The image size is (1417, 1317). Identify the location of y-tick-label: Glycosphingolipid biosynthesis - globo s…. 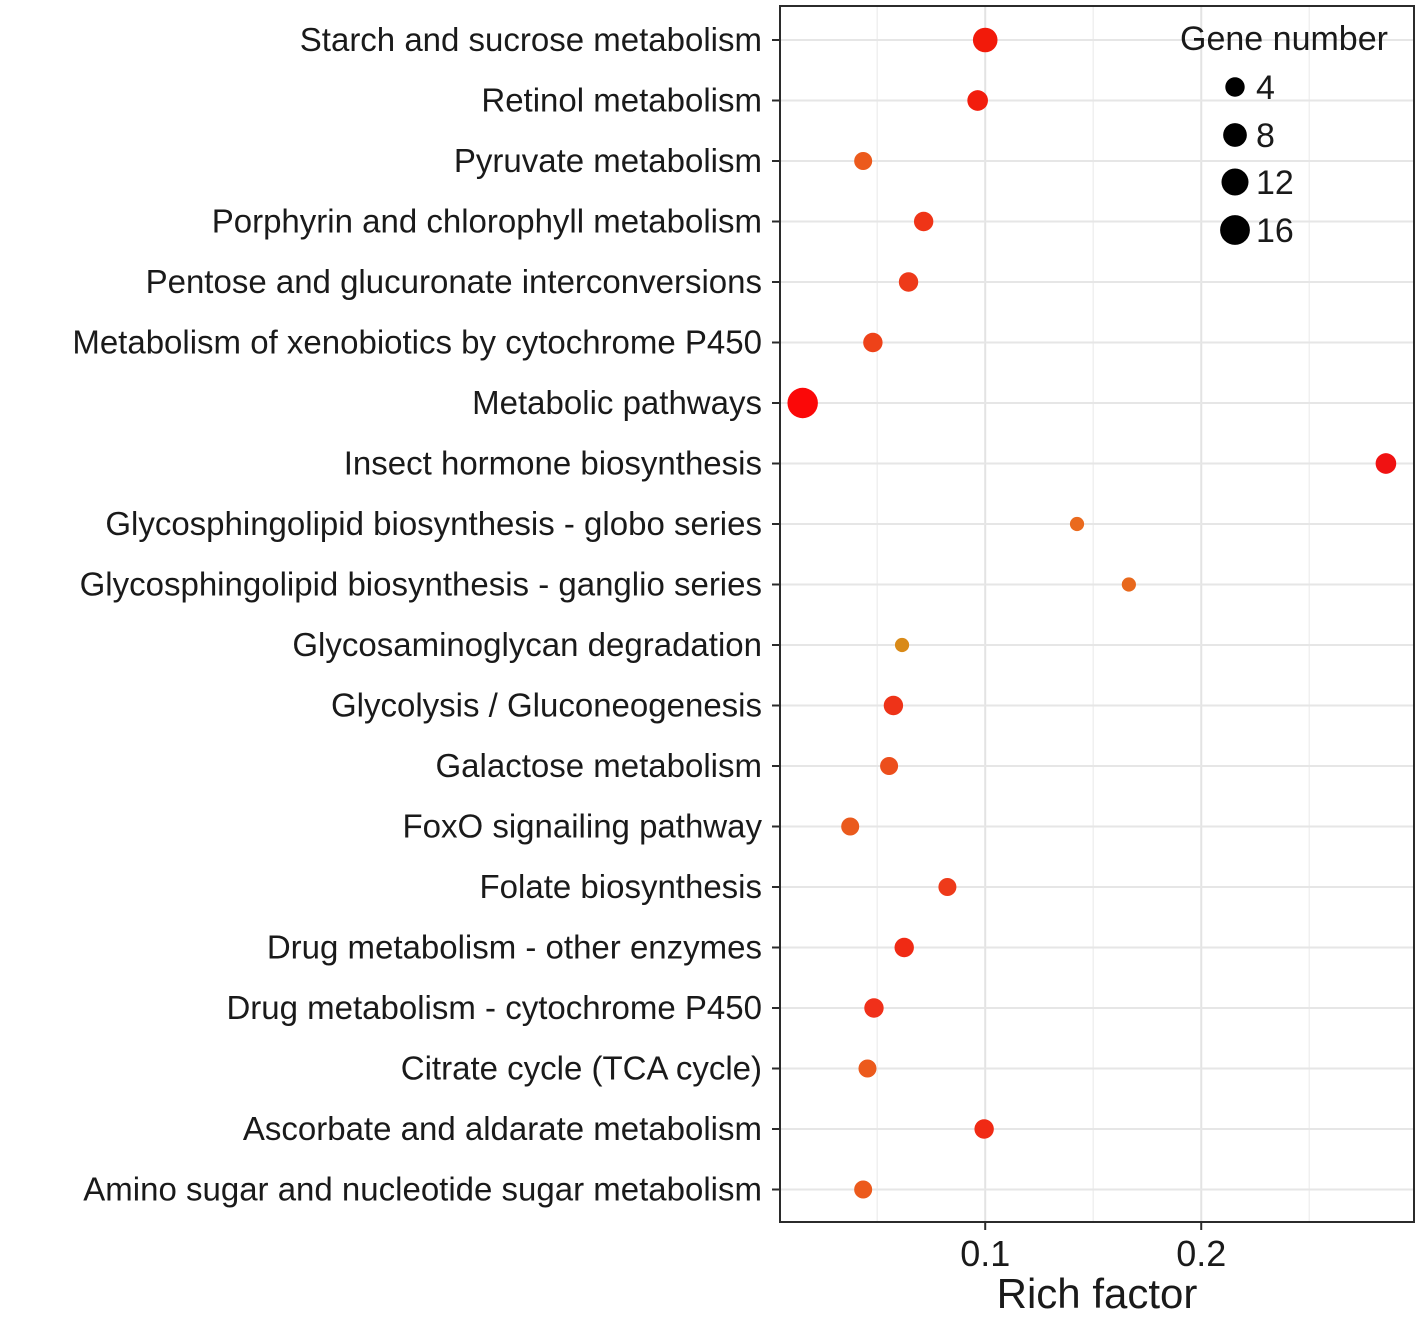
(433, 523).